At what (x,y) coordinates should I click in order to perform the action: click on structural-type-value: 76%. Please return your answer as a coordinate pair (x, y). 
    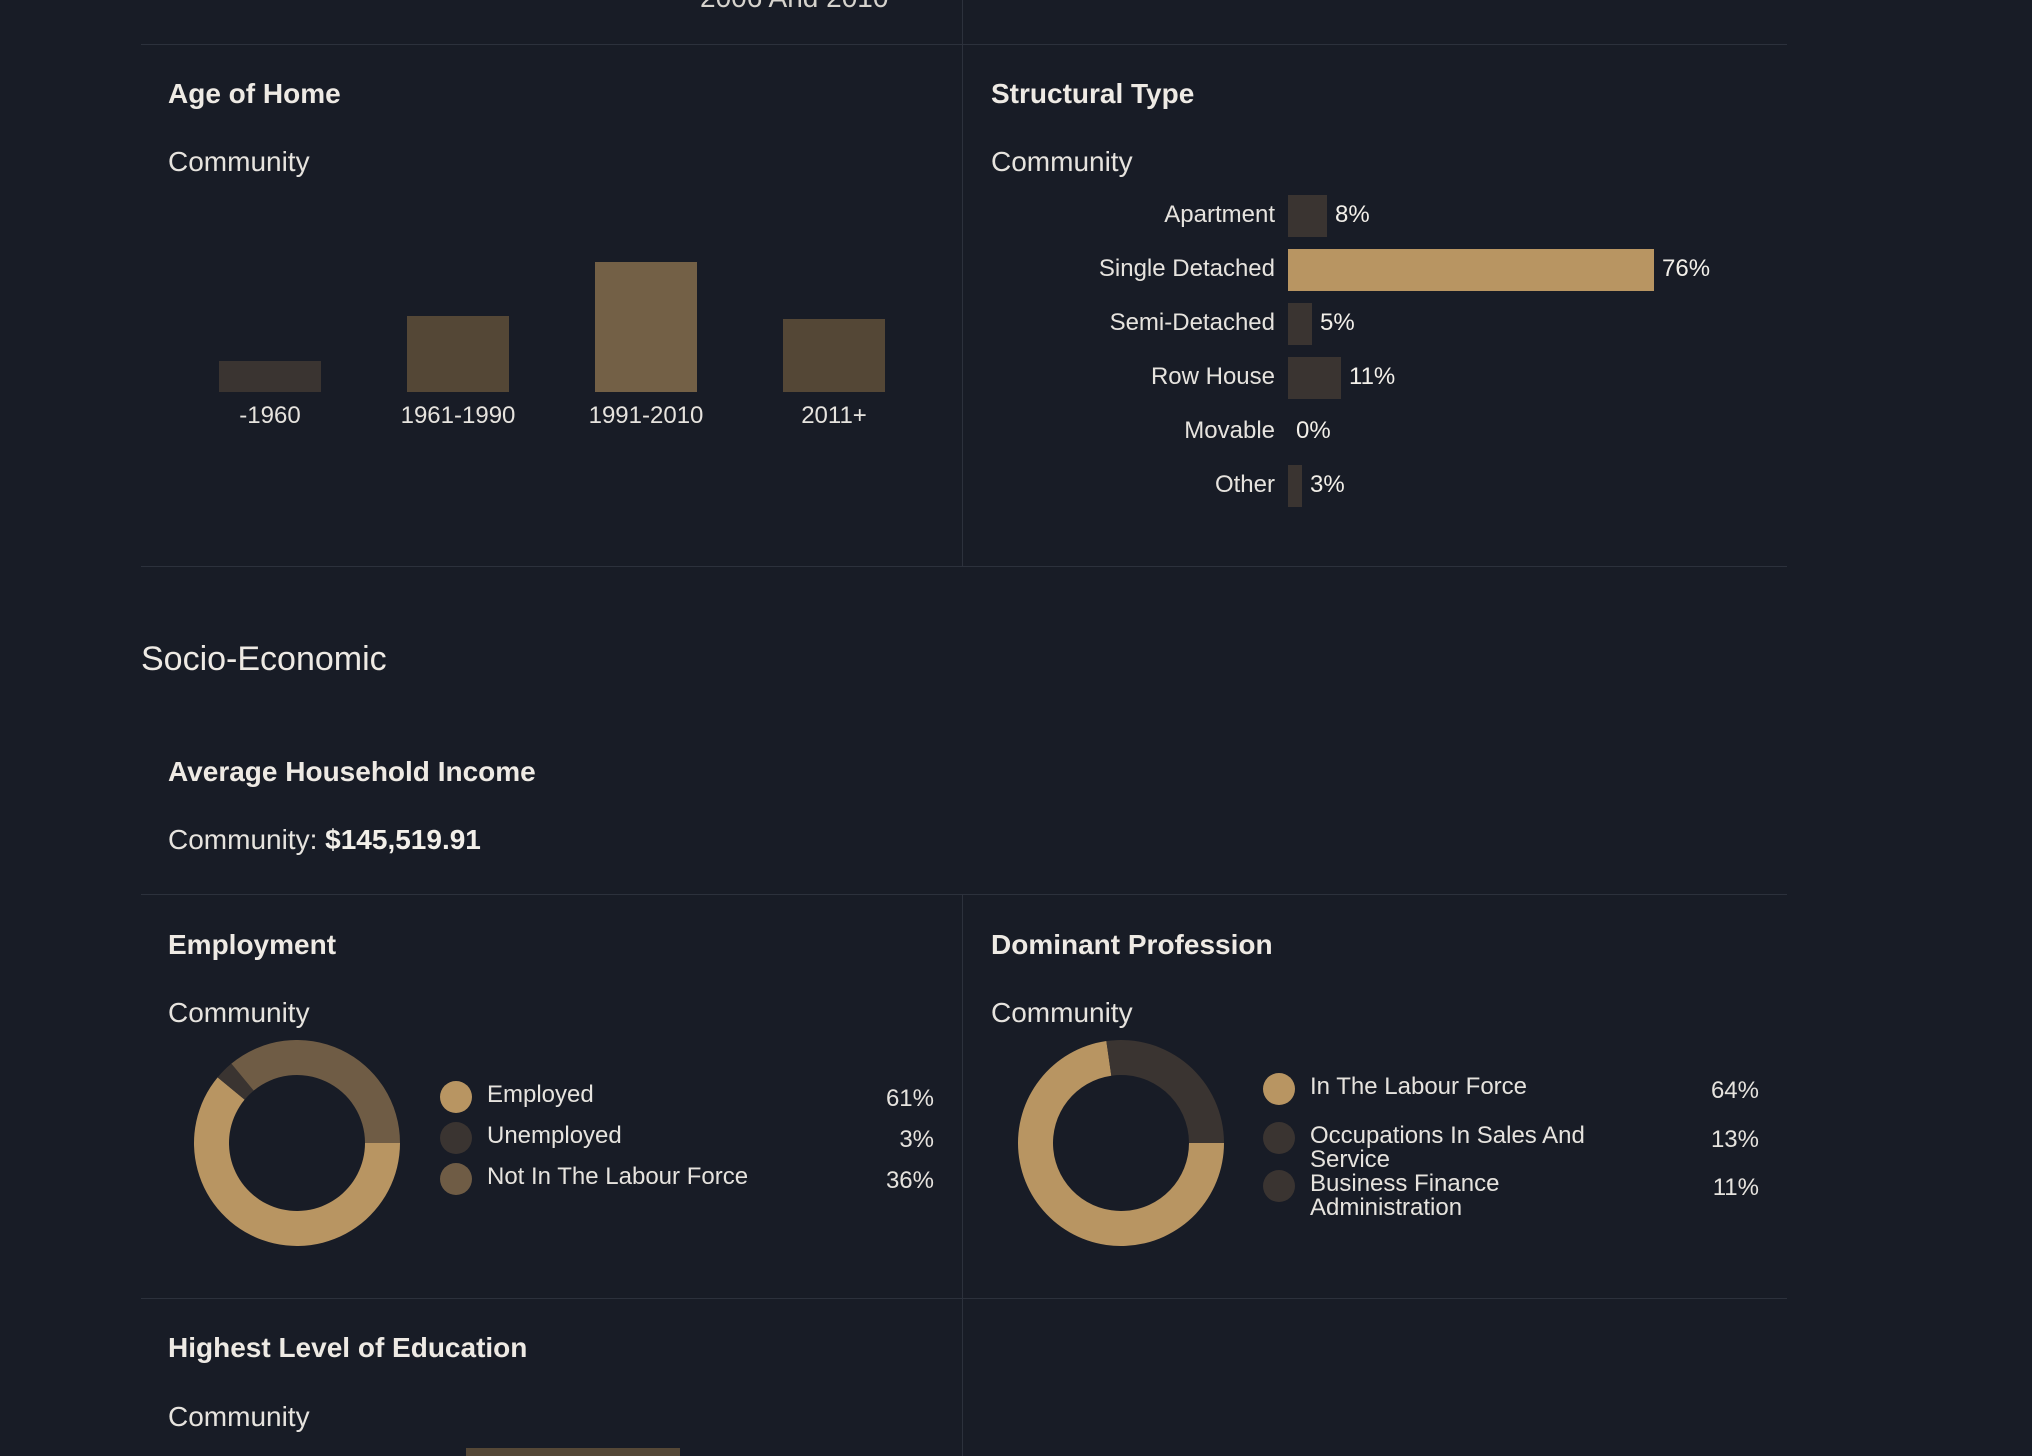
    Looking at the image, I should click on (1686, 268).